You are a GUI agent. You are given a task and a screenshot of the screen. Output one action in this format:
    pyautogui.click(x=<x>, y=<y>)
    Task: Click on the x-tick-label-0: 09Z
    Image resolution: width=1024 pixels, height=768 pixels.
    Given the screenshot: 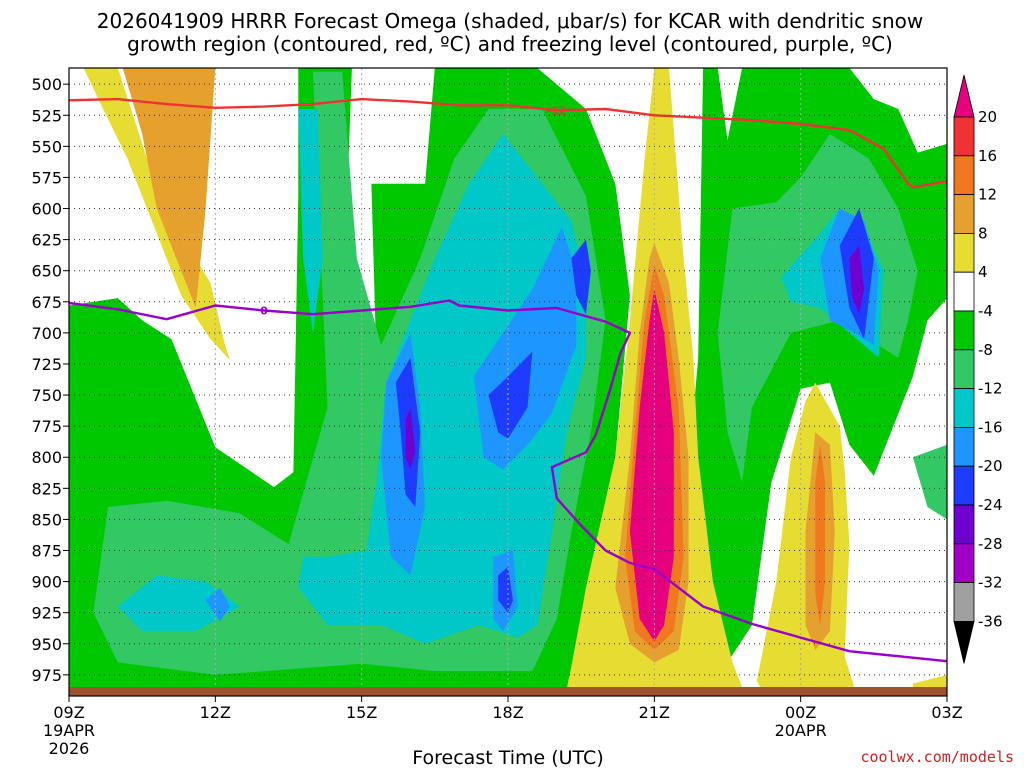 What is the action you would take?
    pyautogui.click(x=68, y=712)
    